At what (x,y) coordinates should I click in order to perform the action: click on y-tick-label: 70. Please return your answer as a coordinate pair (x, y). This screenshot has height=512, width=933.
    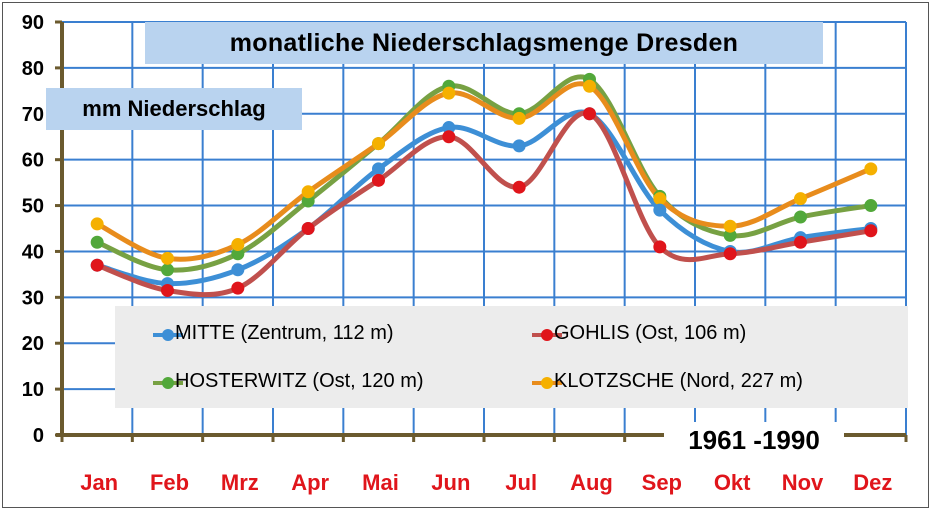
    Looking at the image, I should click on (33, 115).